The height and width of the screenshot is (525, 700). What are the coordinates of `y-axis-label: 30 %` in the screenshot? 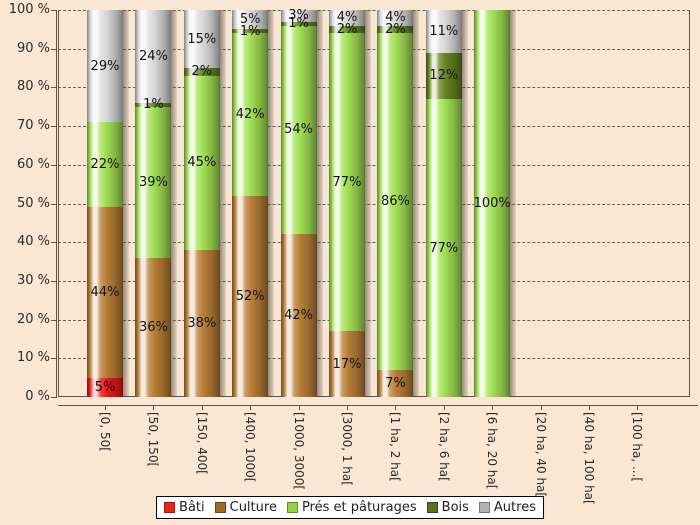 It's located at (33, 280).